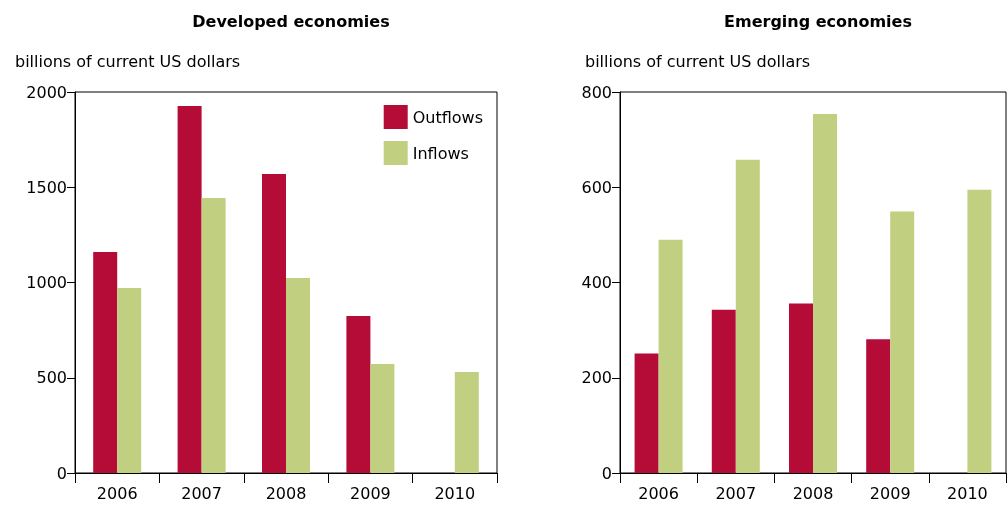 Image resolution: width=1007 pixels, height=516 pixels. Describe the element at coordinates (46, 187) in the screenshot. I see `y-tick-label: 1500` at that location.